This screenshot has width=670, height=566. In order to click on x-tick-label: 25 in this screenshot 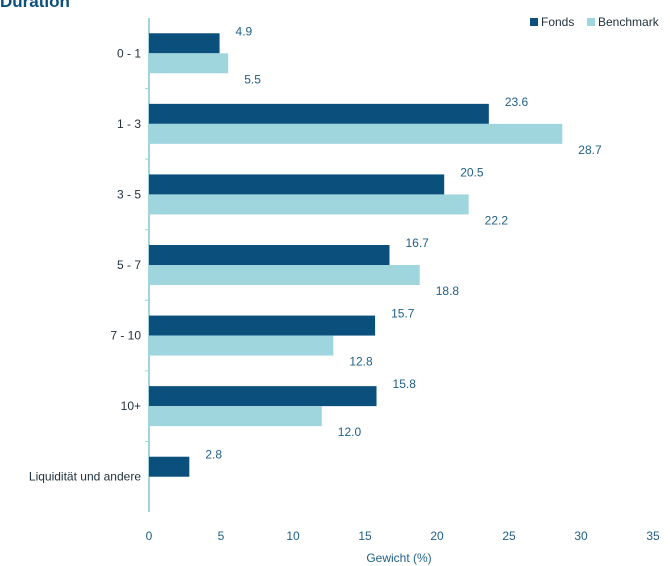, I will do `click(509, 536)`.